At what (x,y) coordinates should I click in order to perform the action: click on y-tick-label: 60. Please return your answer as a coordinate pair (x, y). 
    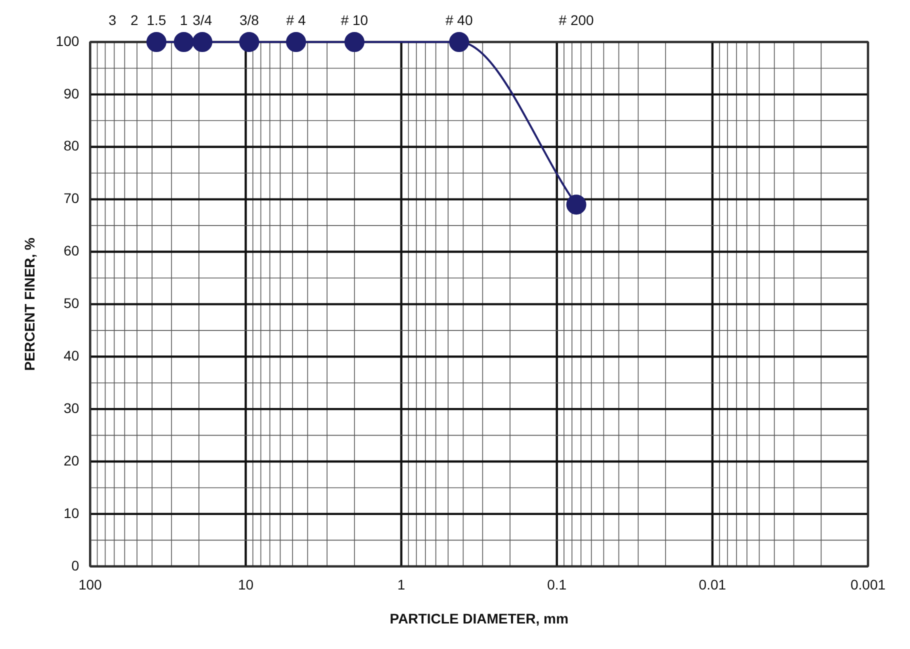
    Looking at the image, I should click on (72, 250).